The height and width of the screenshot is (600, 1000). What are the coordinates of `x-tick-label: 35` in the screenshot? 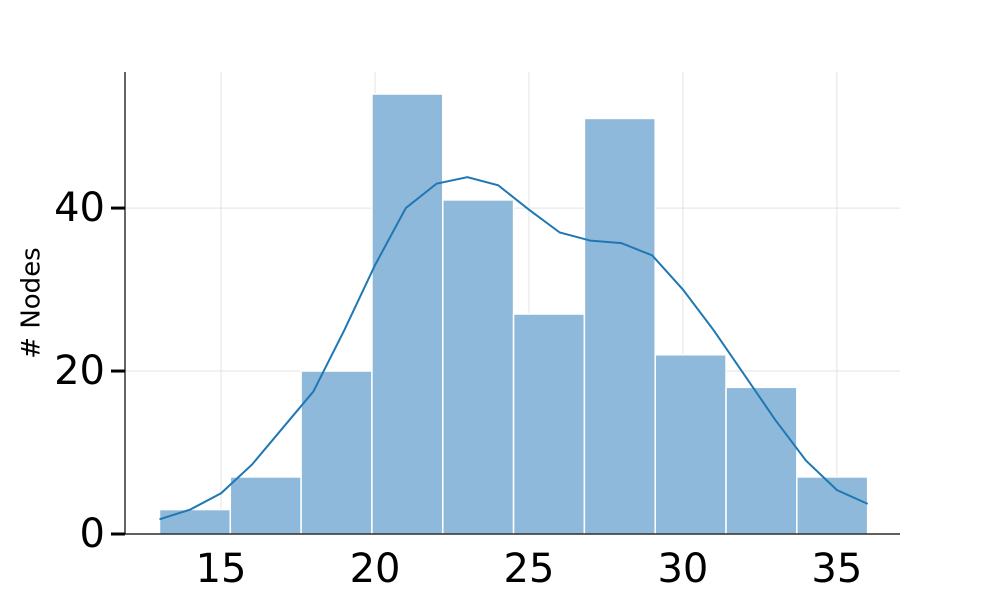 It's located at (836, 569).